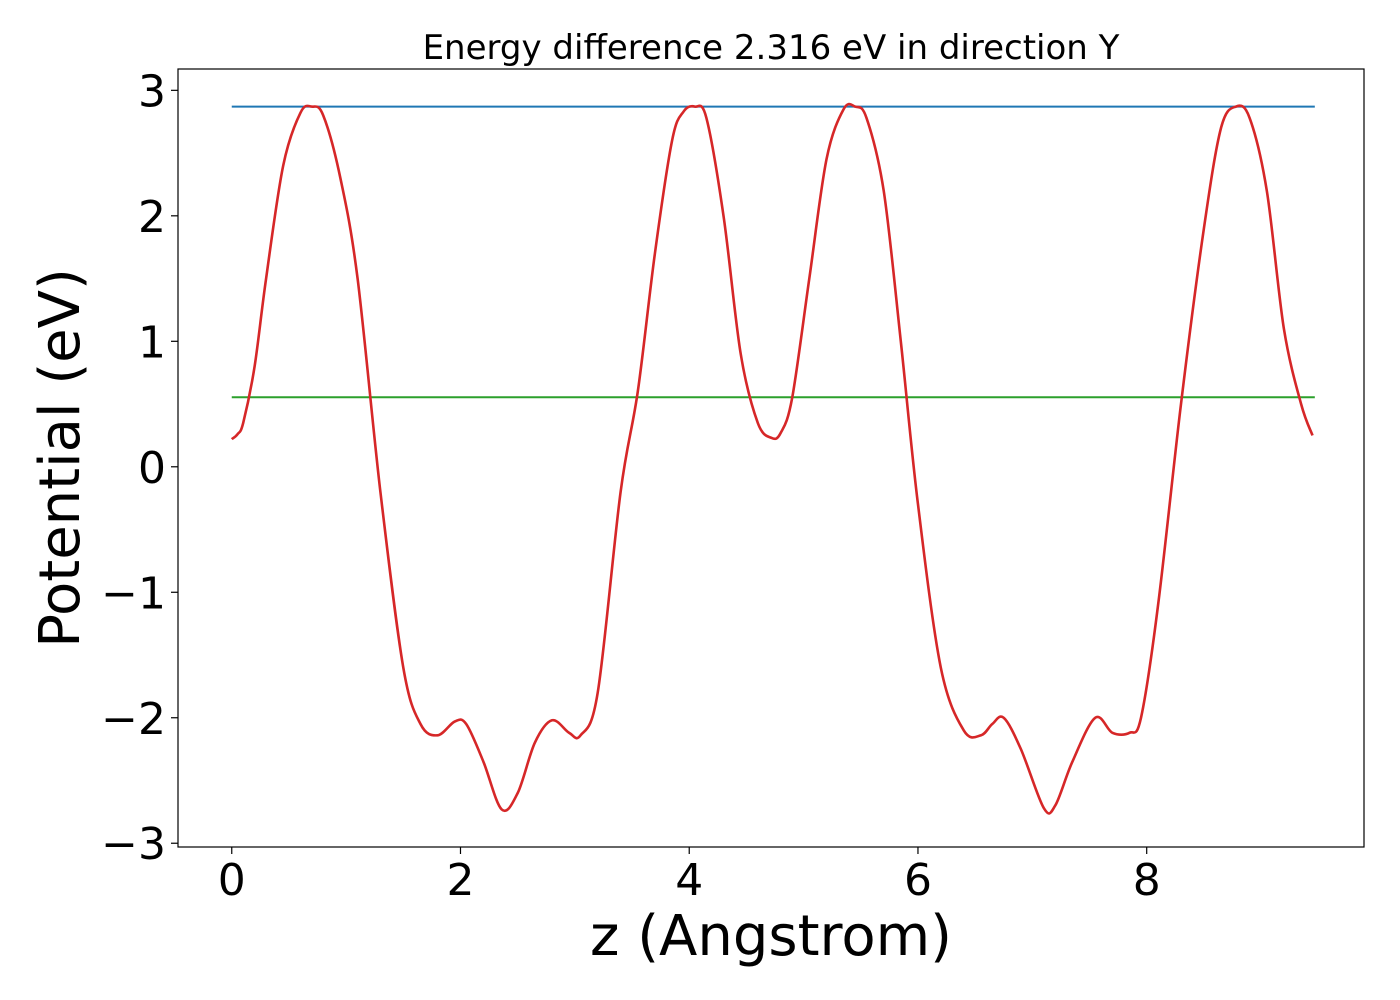  What do you see at coordinates (771, 936) in the screenshot?
I see `x-axis-label: z (Angstrom)` at bounding box center [771, 936].